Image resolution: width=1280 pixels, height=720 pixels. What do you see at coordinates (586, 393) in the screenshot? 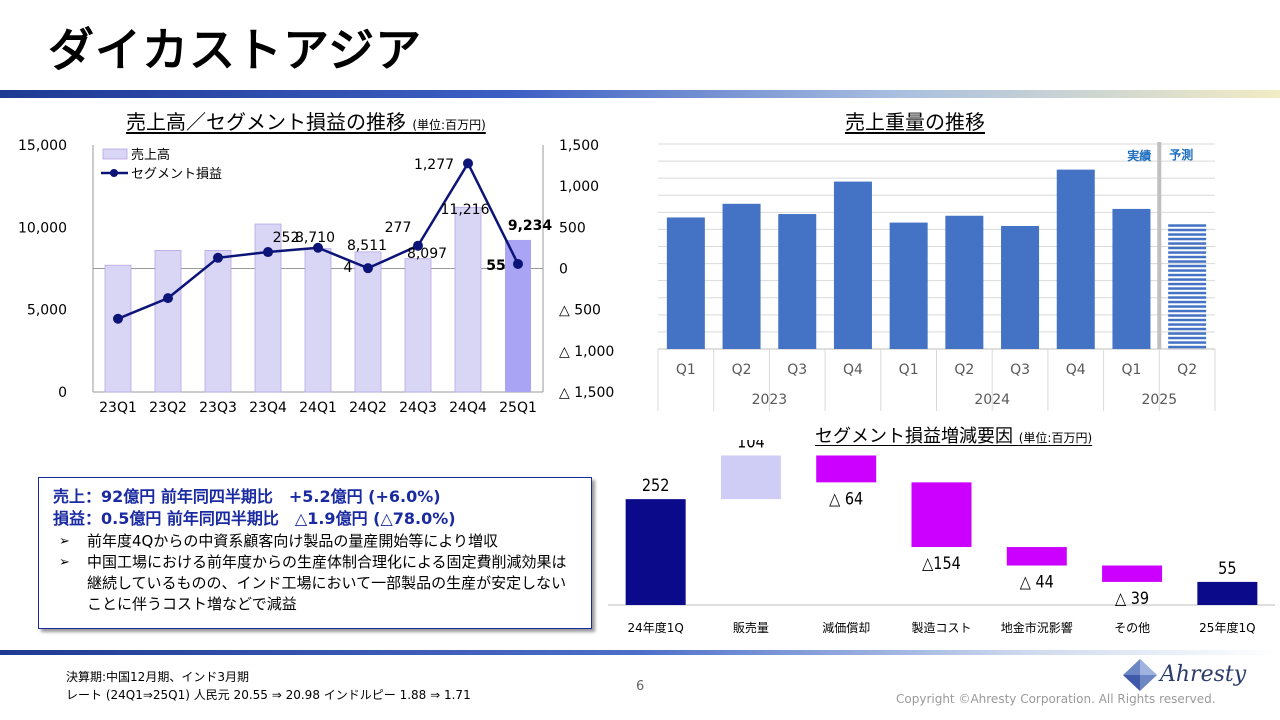
I see `right-tick-label: △ 1,500` at bounding box center [586, 393].